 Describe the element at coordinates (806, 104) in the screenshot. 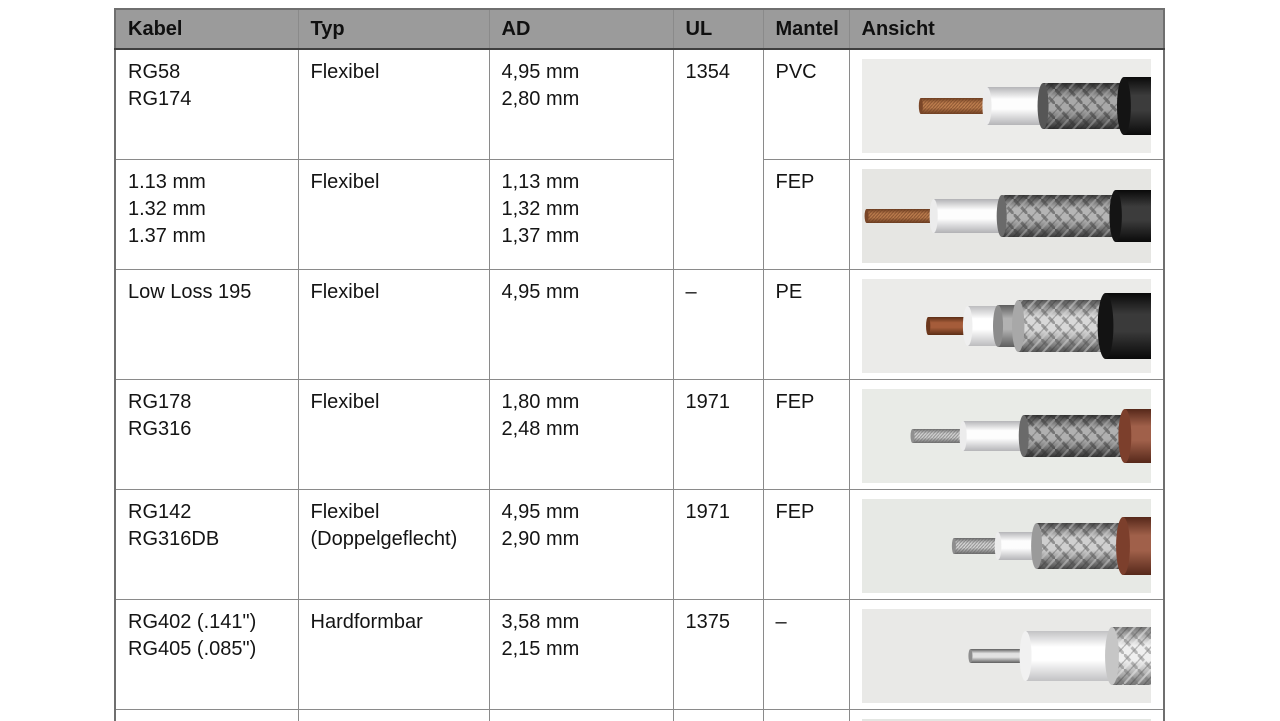

I see `cell-mantel: PVC` at that location.